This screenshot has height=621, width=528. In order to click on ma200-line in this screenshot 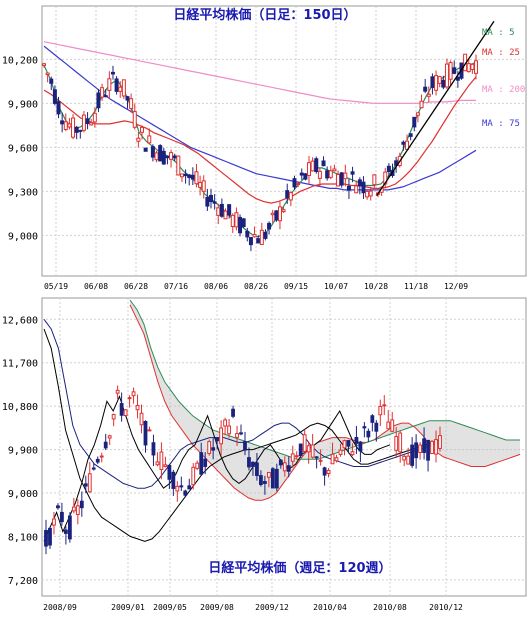, I will do `click(259, 72)`.